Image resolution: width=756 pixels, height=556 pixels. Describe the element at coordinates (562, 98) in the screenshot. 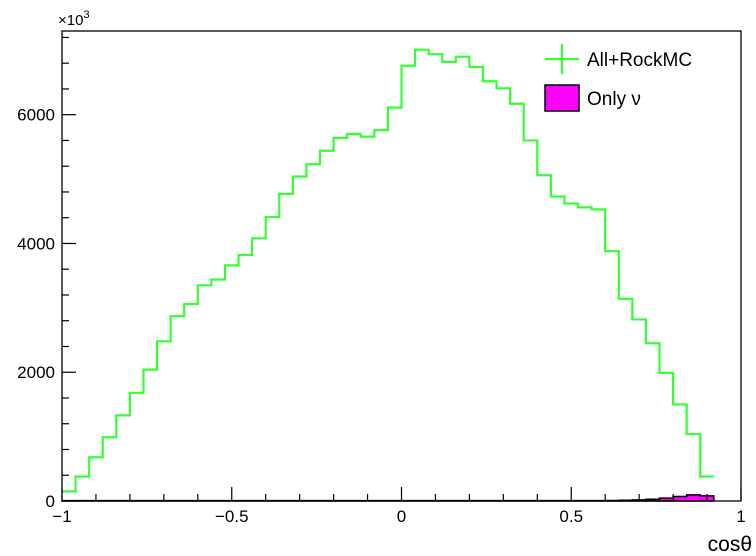

I see `legend-swatch-only-nu` at that location.